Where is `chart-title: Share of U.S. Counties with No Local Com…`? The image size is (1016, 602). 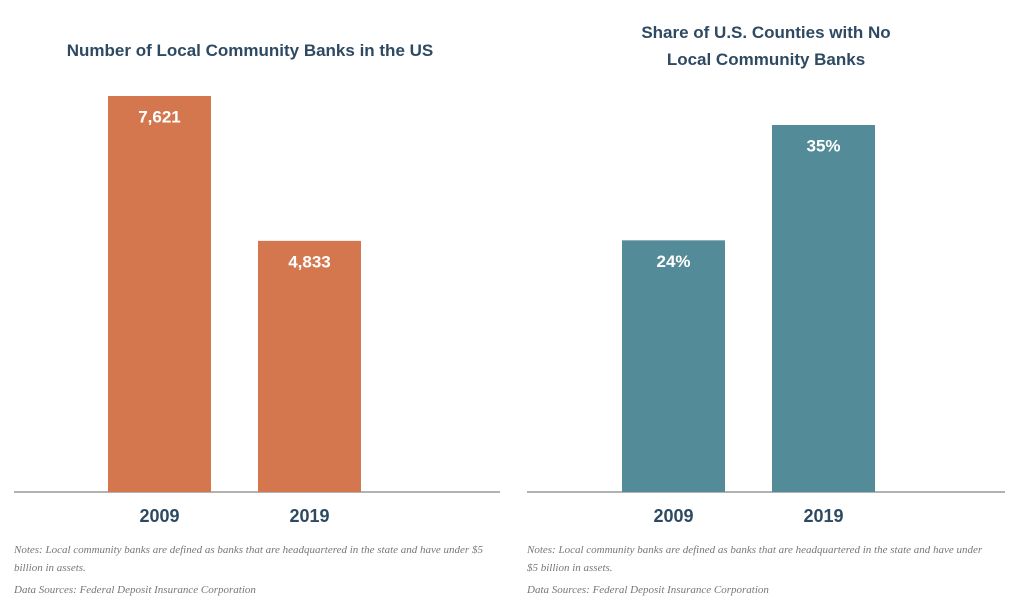
chart-title: Share of U.S. Counties with No Local Com… is located at coordinates (766, 46).